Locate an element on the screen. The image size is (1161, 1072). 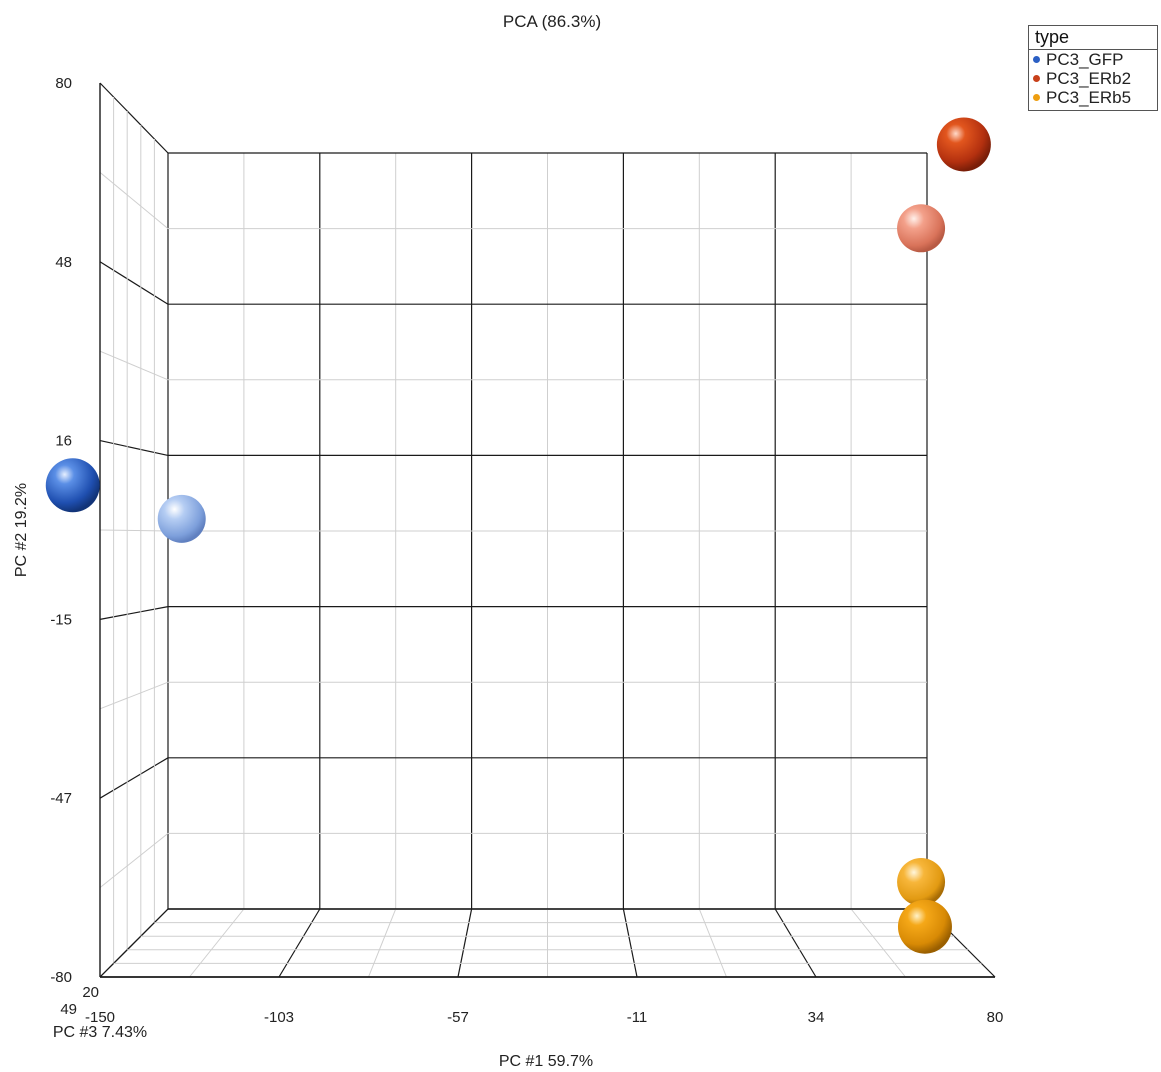
x-tick-label: 80 is located at coordinates (995, 1017).